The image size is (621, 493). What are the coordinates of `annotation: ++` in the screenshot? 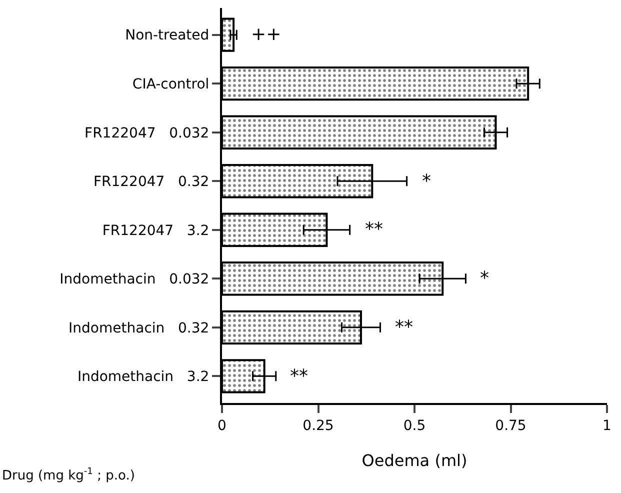 It's located at (266, 34).